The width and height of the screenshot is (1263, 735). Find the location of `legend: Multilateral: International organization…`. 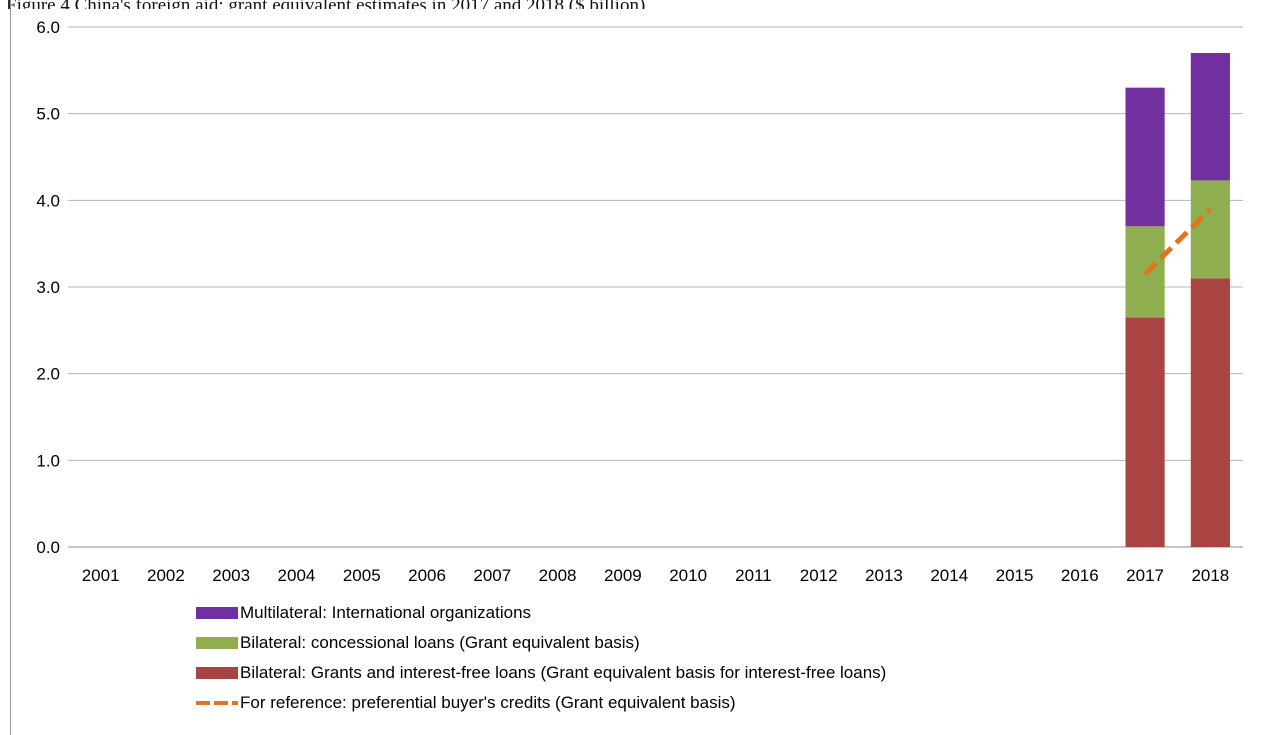

legend: Multilateral: International organization… is located at coordinates (541, 658).